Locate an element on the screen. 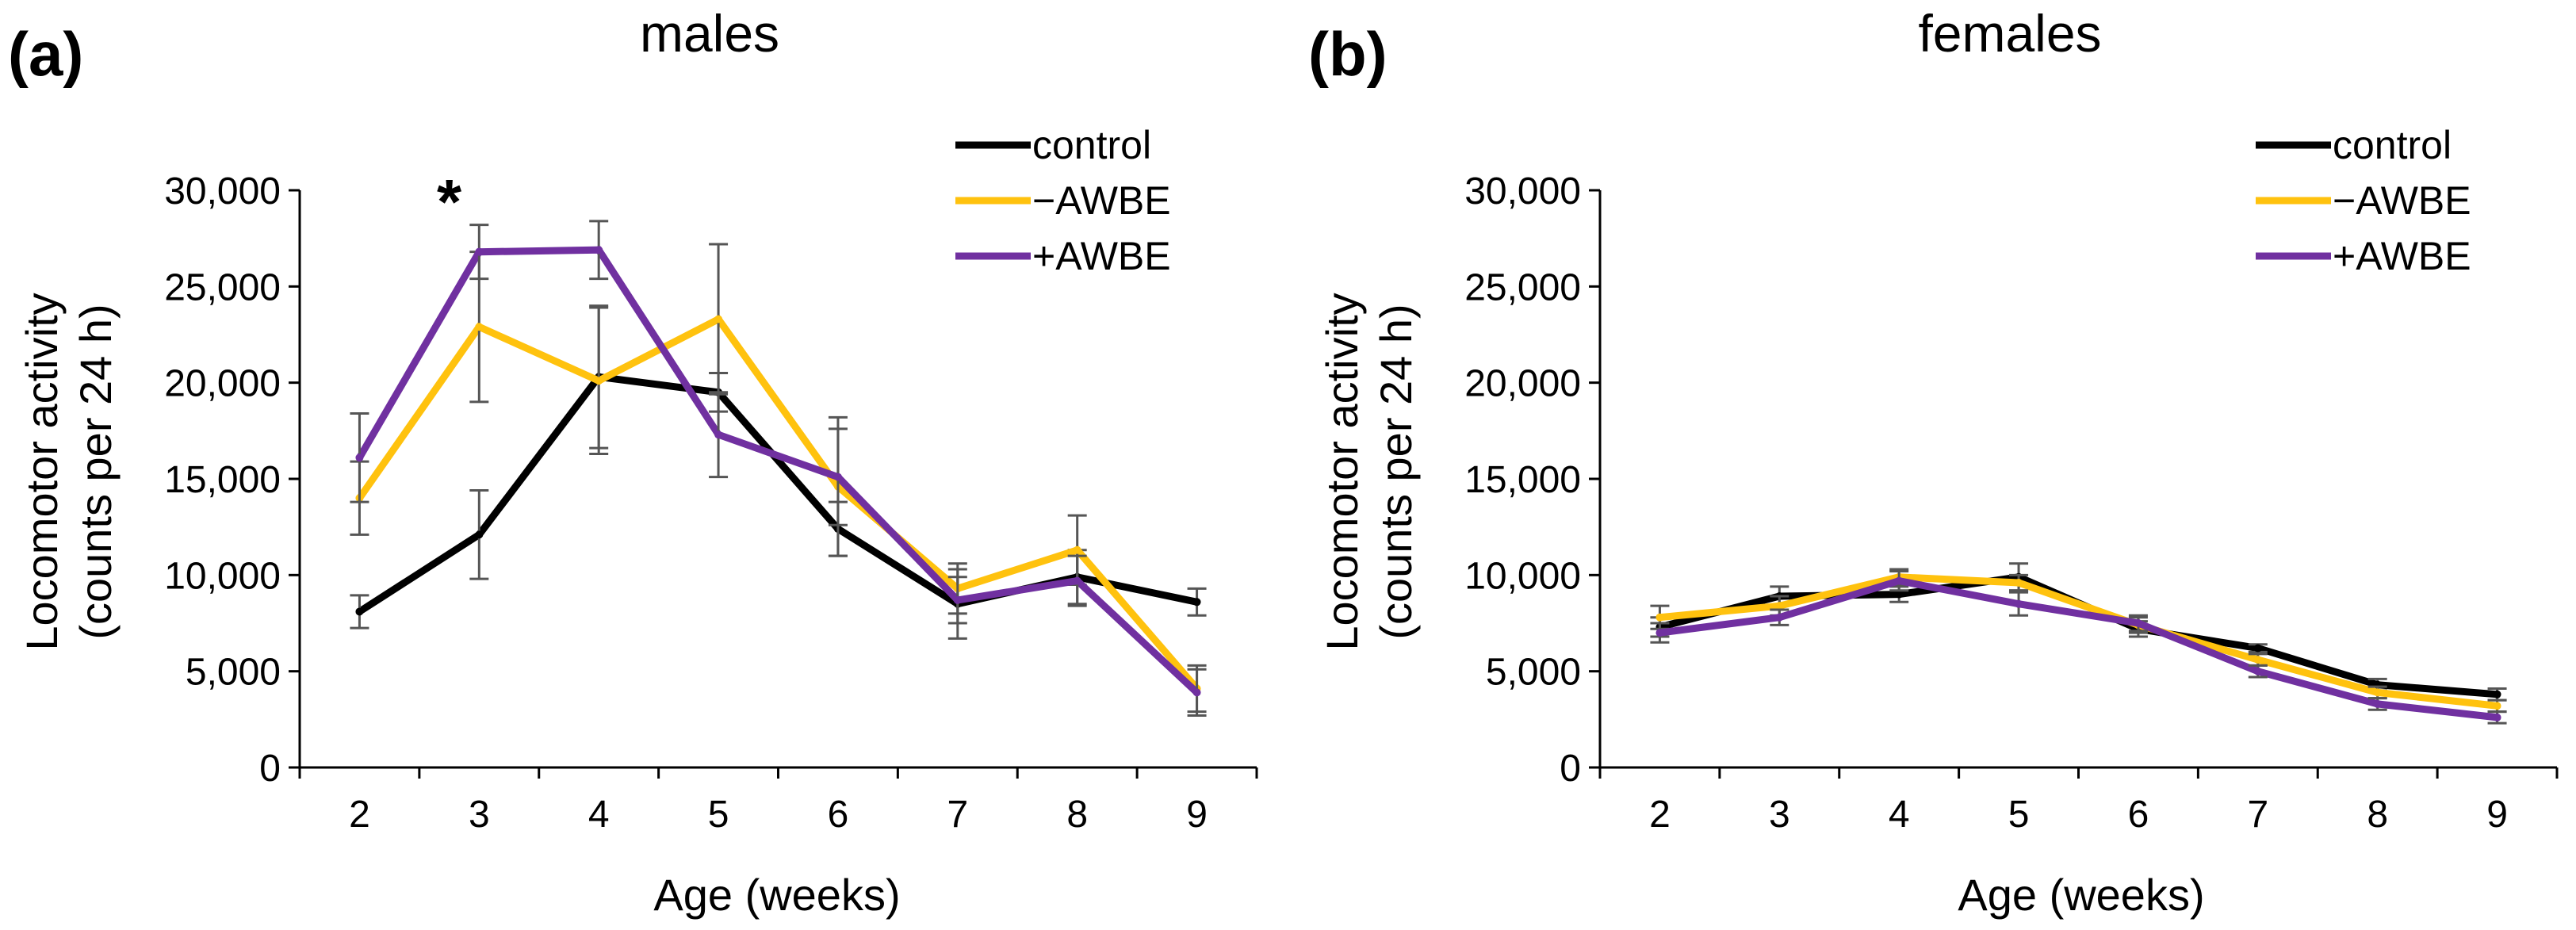 This screenshot has height=930, width=2576. panel-a-line-control is located at coordinates (777, 494).